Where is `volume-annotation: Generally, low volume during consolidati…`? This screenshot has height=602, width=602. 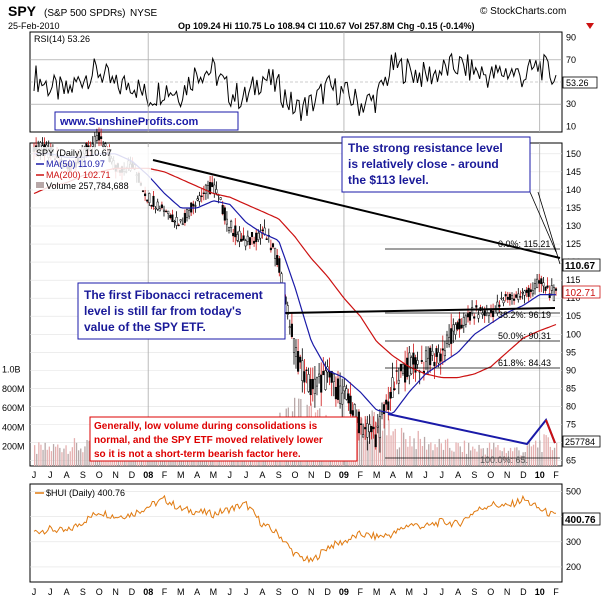
volume-annotation: Generally, low volume during consolidati… is located at coordinates (223, 439).